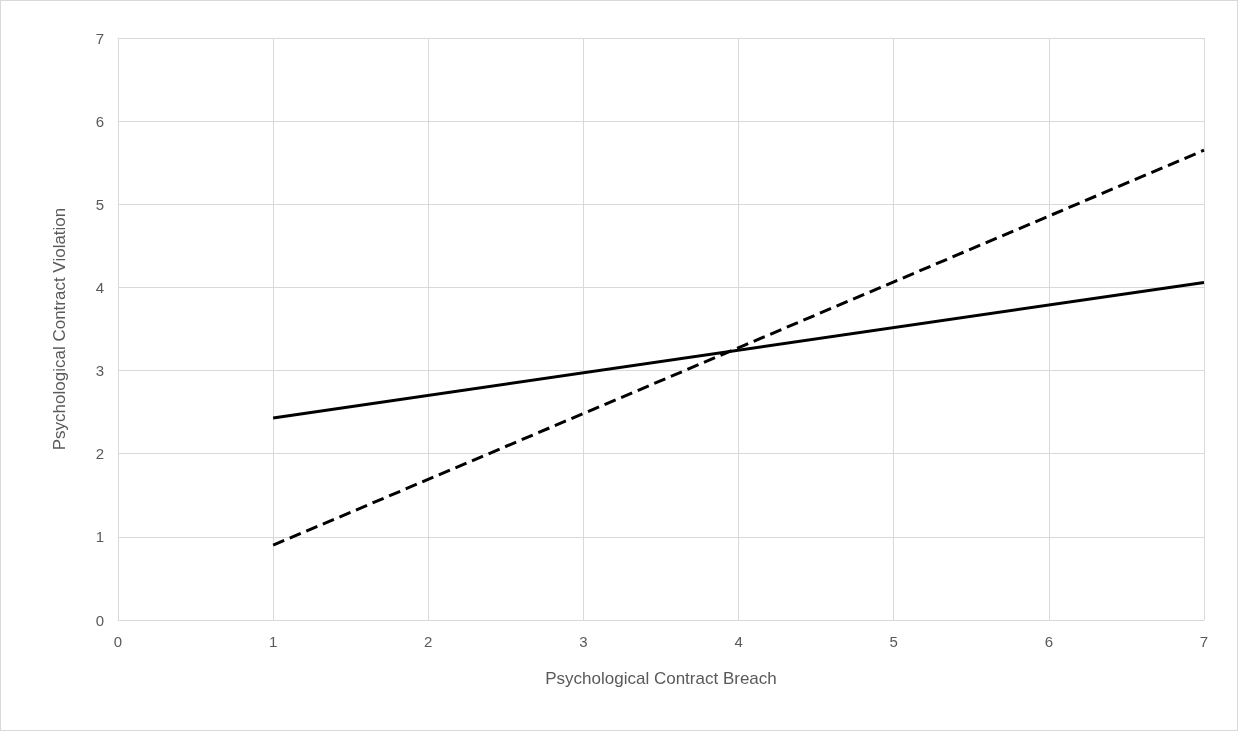 Image resolution: width=1238 pixels, height=731 pixels. I want to click on x-axis-title: Psychological Contract Breach, so click(661, 678).